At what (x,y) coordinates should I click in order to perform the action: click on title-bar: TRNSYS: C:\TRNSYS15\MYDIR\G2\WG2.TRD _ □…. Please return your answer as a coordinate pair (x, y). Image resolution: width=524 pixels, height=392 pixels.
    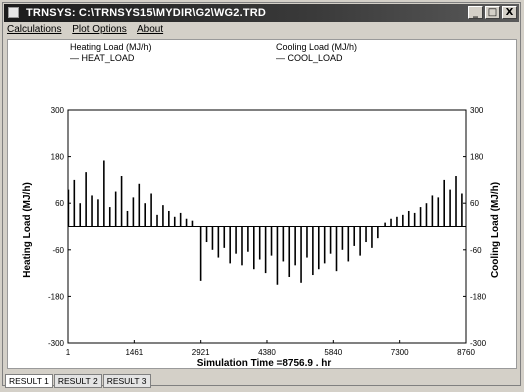
    Looking at the image, I should click on (261, 13).